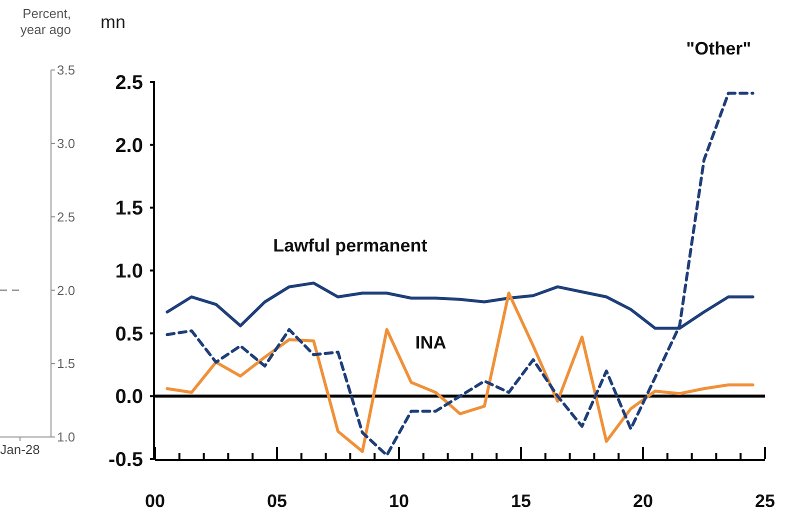  I want to click on series-label: "Other", so click(719, 48).